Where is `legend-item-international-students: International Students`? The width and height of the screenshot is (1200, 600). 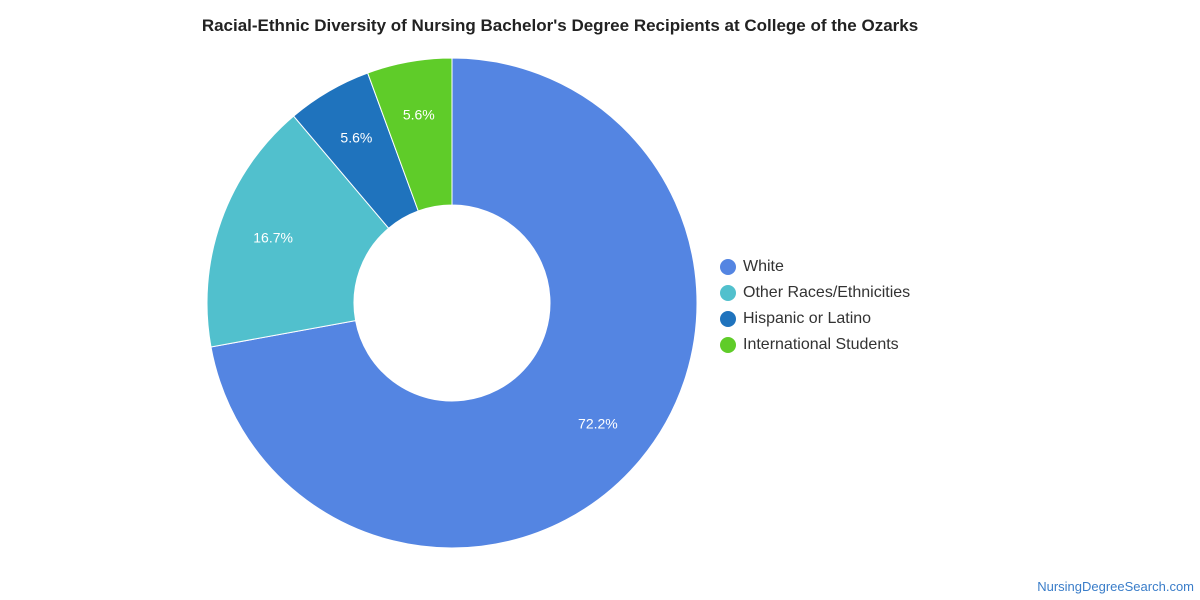 legend-item-international-students: International Students is located at coordinates (815, 345).